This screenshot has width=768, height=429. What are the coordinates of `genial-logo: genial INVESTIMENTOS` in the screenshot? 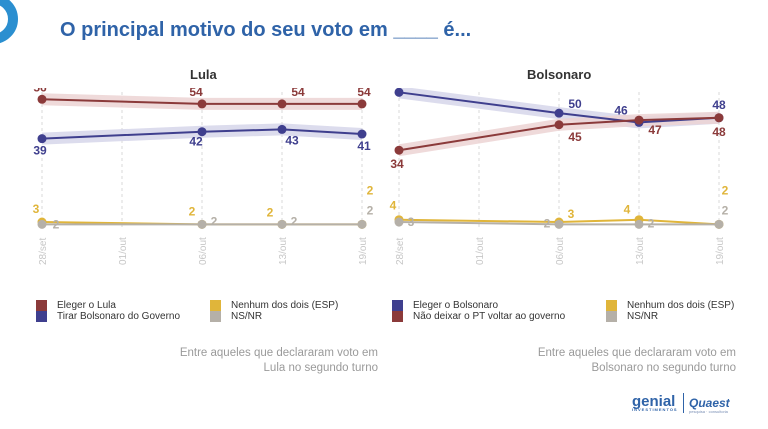 It's located at (655, 402).